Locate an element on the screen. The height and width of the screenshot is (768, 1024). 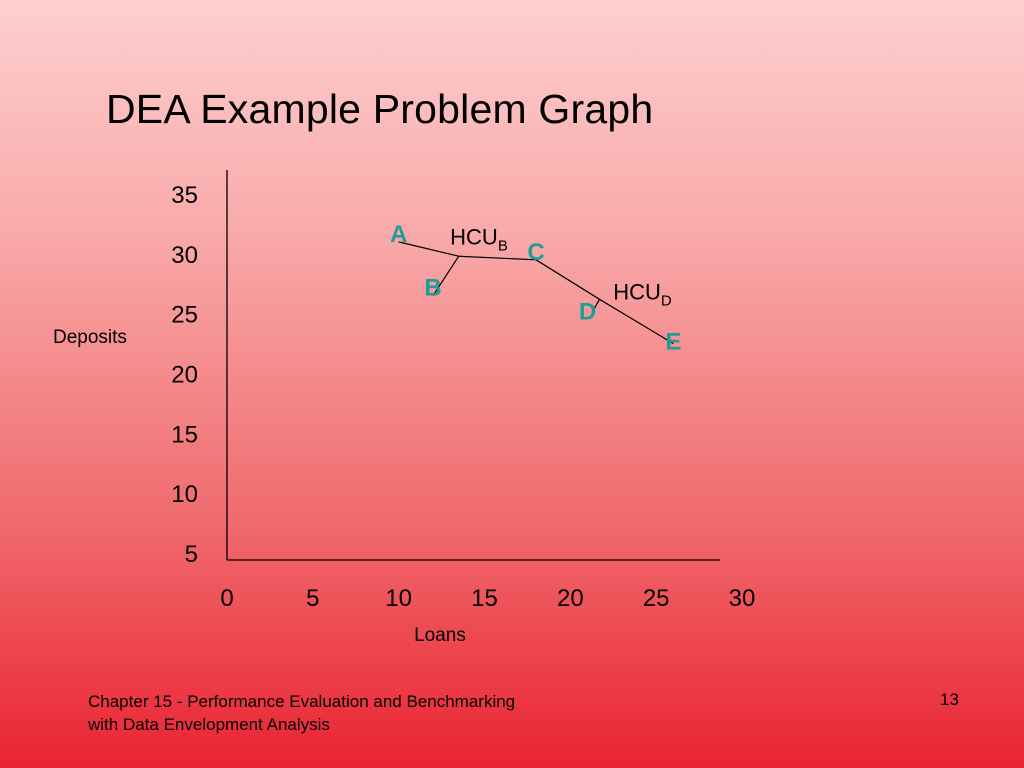
x-tick-label: 30 is located at coordinates (742, 598).